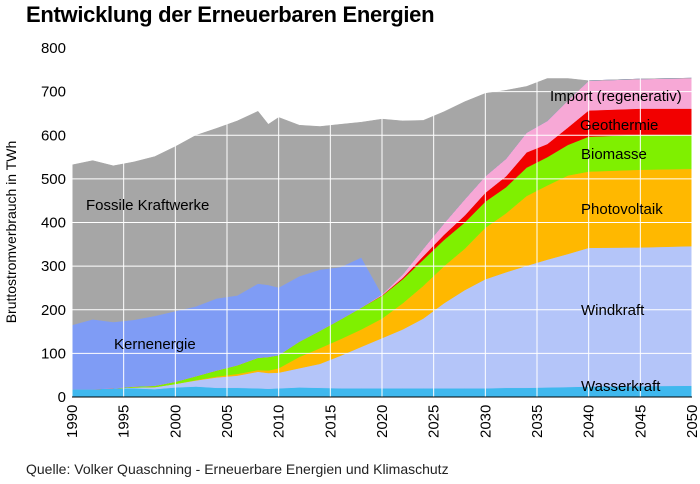  I want to click on y-tick-label: 100, so click(53, 353).